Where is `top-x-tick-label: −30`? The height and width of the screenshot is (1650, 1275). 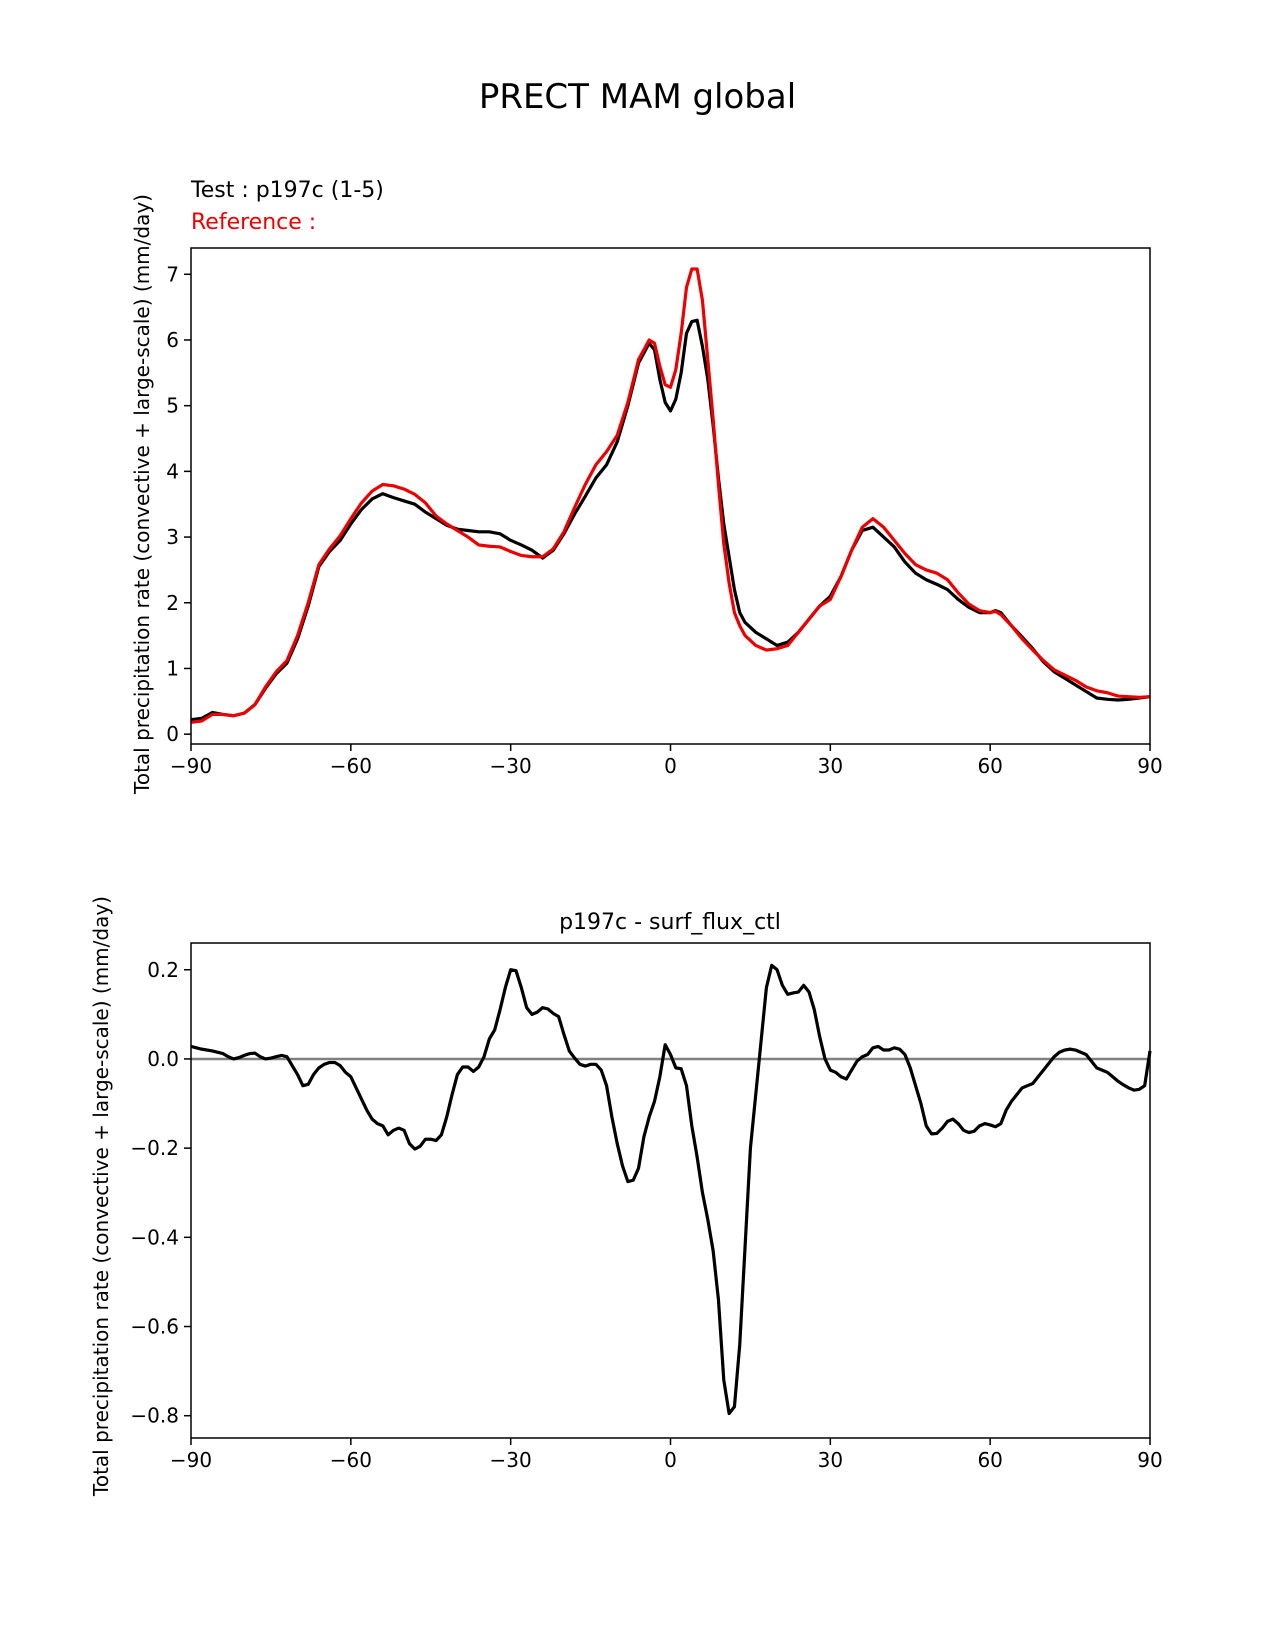 top-x-tick-label: −30 is located at coordinates (511, 766).